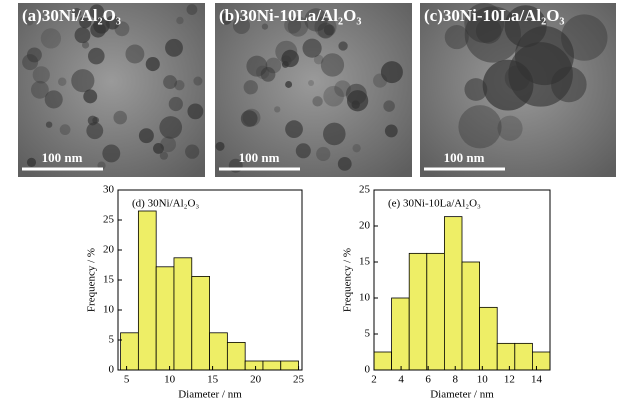 This screenshot has width=640, height=404. I want to click on x-tick-label: 8, so click(455, 380).